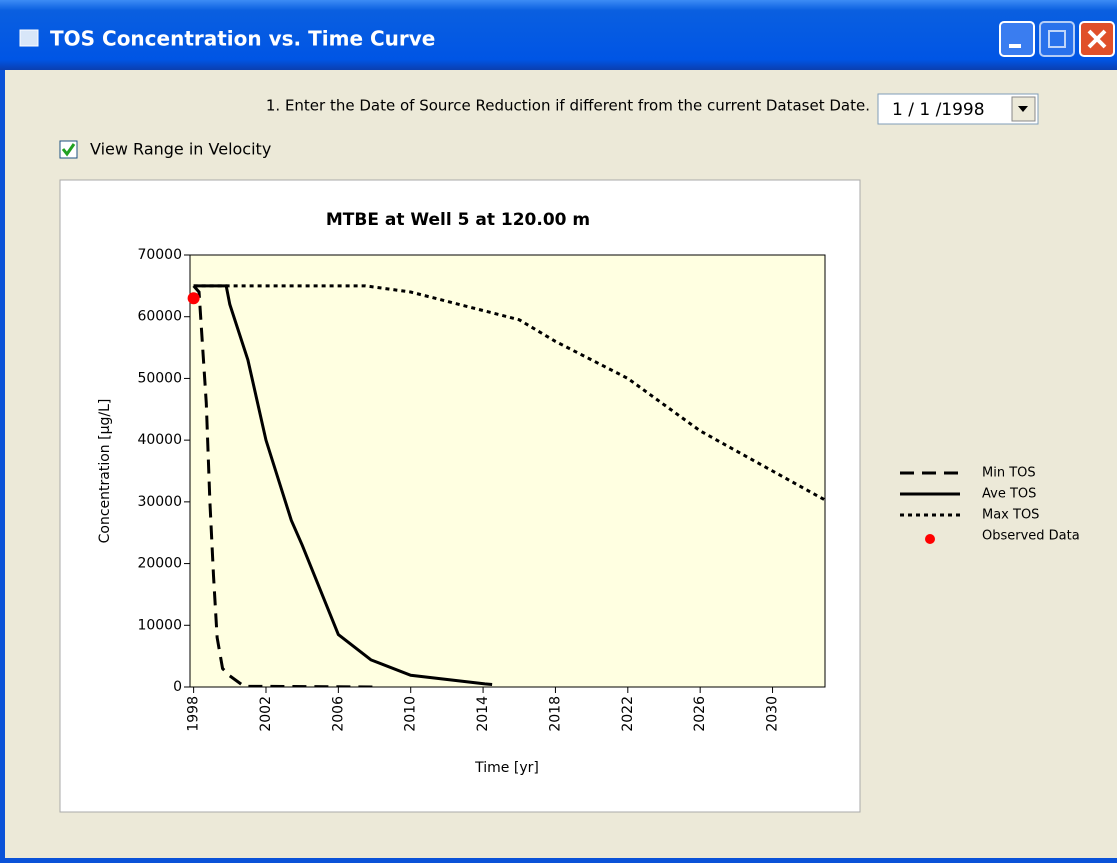 Image resolution: width=1117 pixels, height=867 pixels. What do you see at coordinates (159, 255) in the screenshot?
I see `y-tick-label: 70000` at bounding box center [159, 255].